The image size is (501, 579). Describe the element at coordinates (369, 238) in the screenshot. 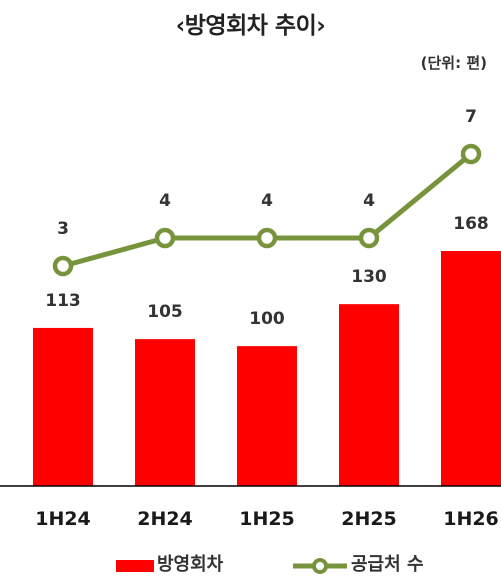

I see `line-point-2H25` at that location.